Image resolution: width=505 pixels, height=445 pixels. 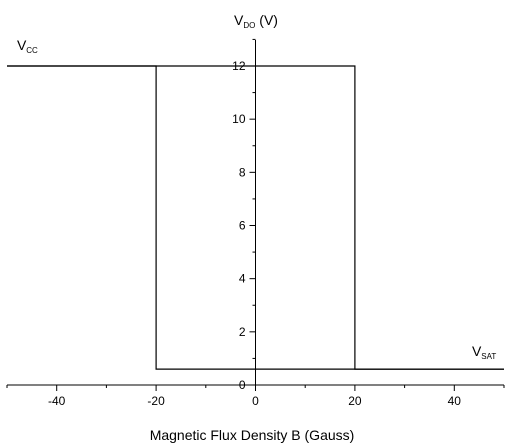 I want to click on y-tick-label-4: 4, so click(x=242, y=279).